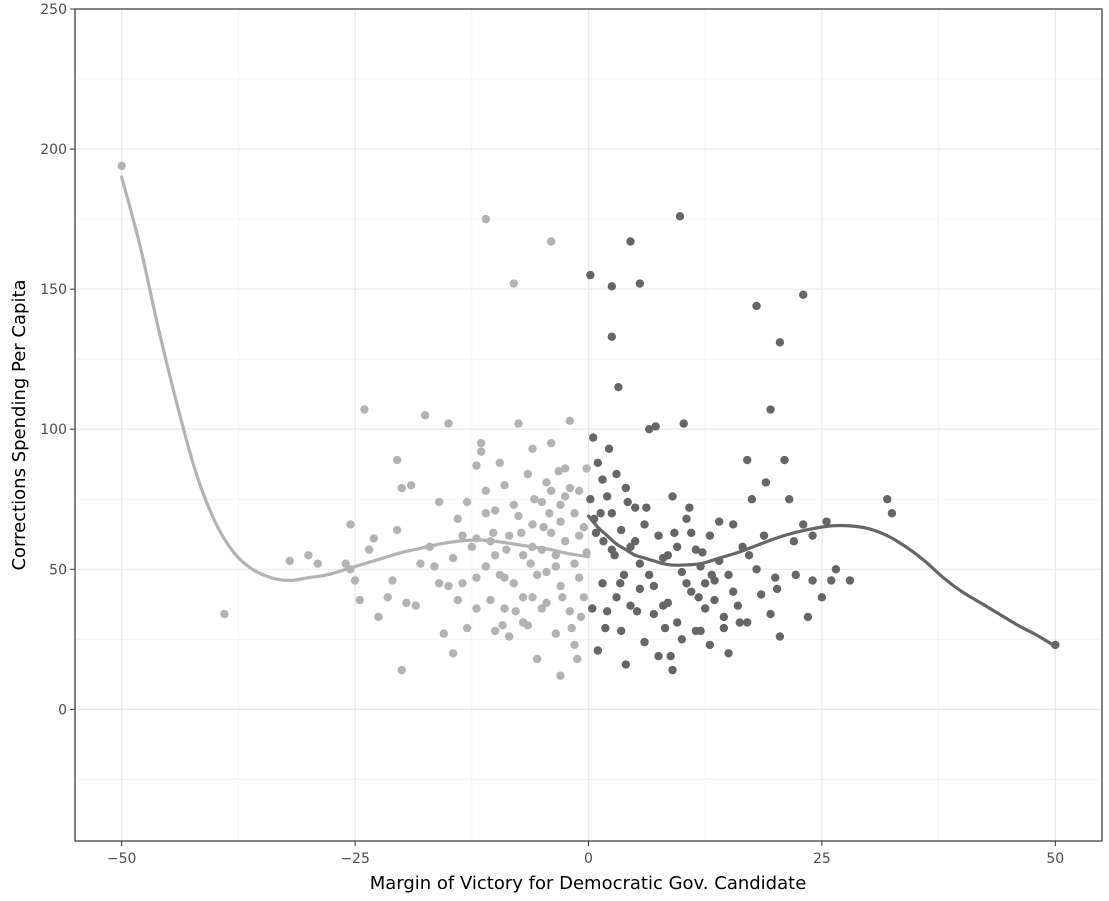  What do you see at coordinates (122, 859) in the screenshot?
I see `x-tick-label: −50` at bounding box center [122, 859].